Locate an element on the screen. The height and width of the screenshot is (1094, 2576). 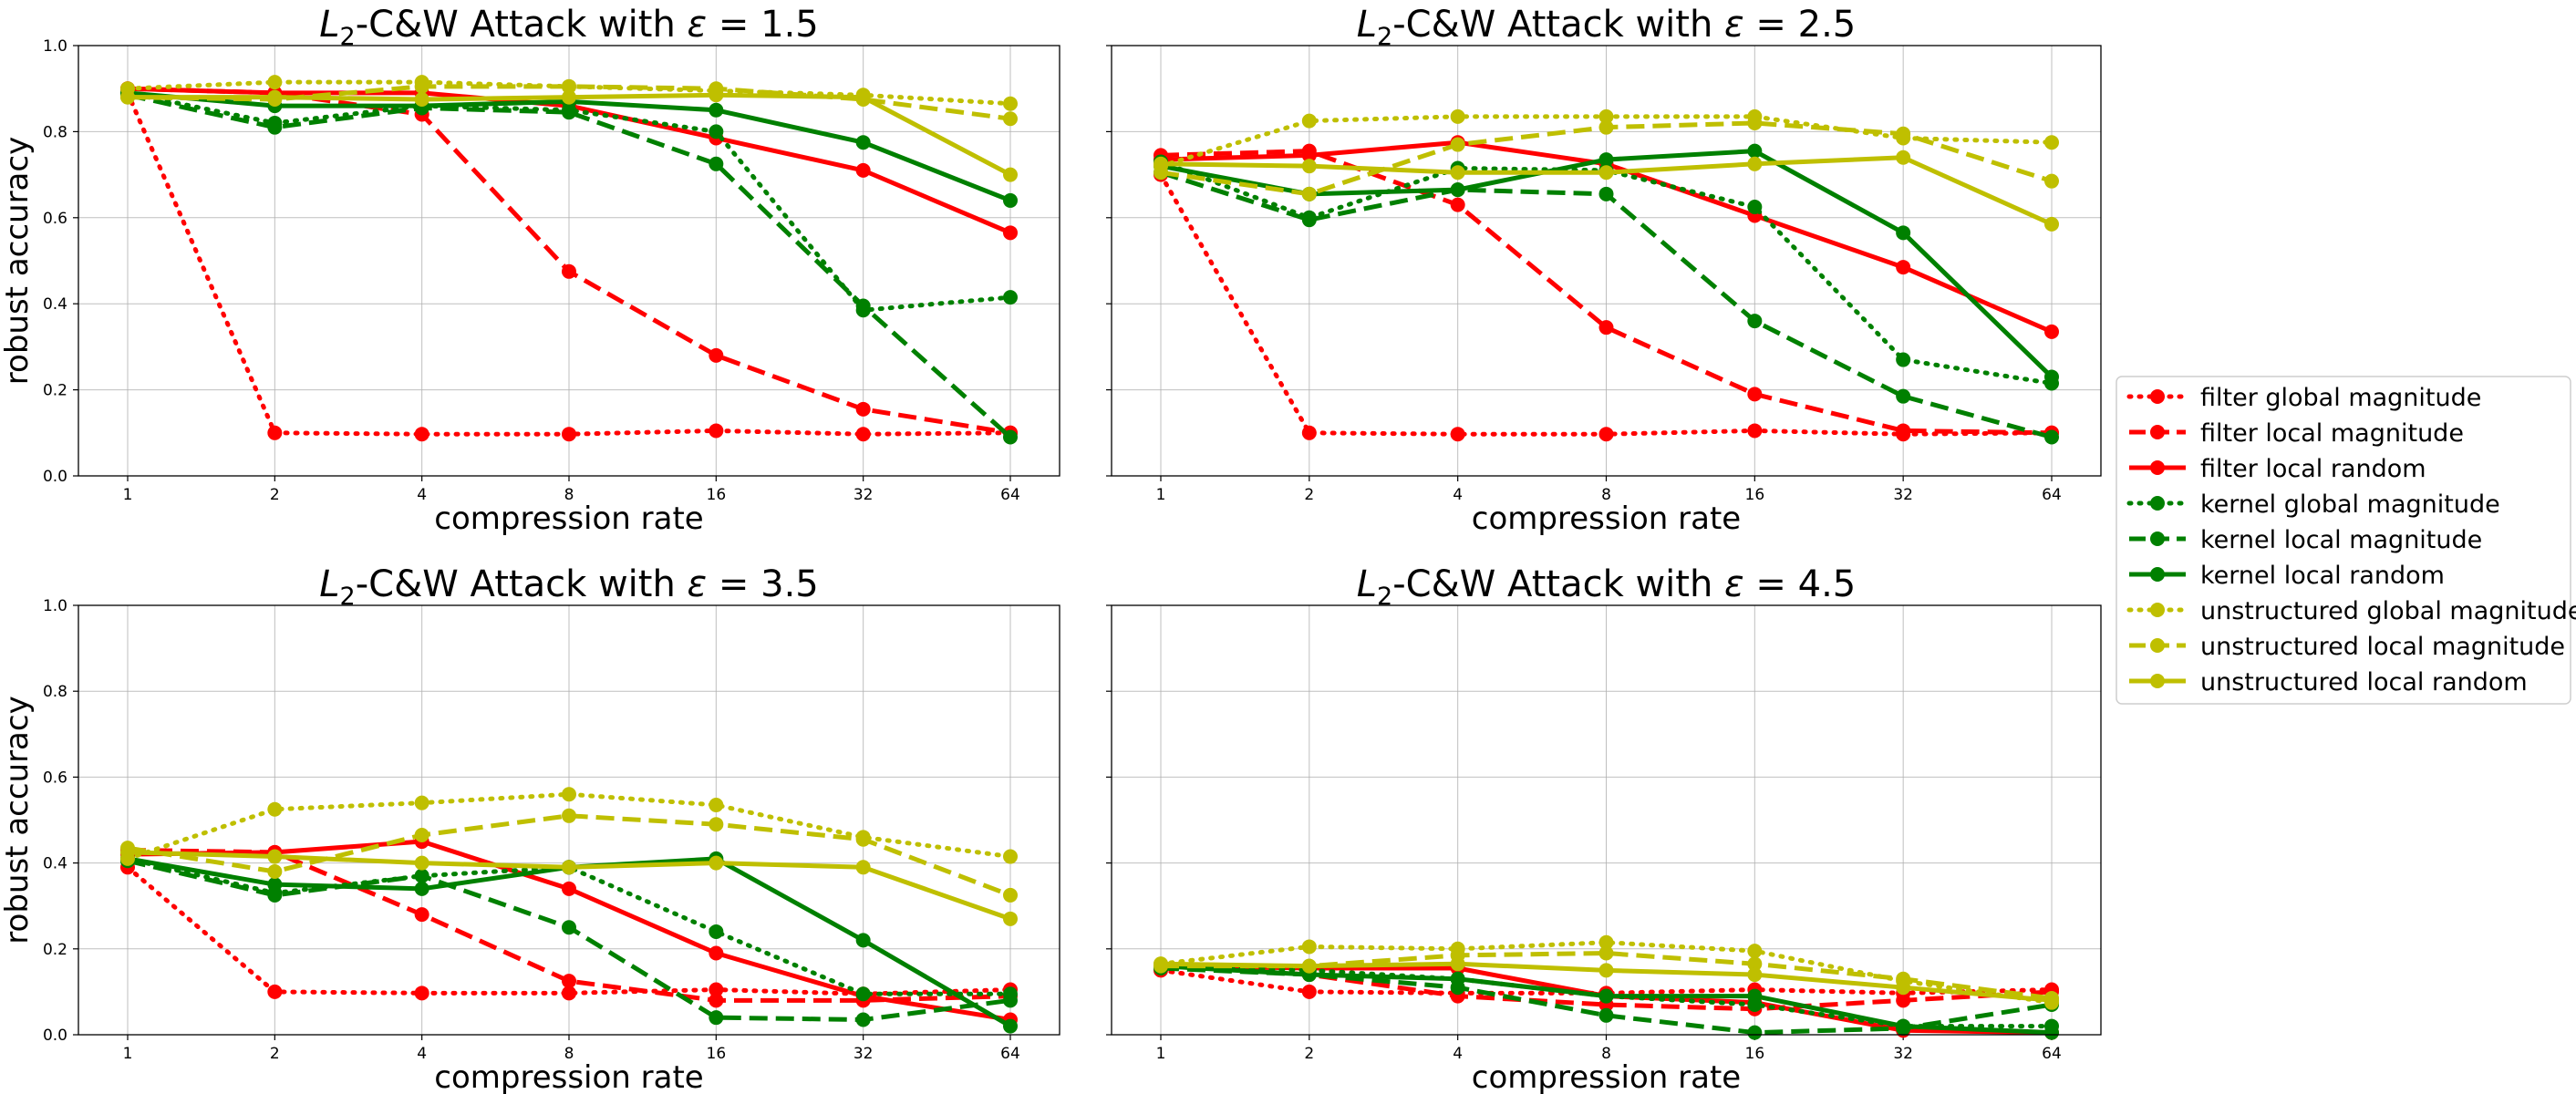
series-kernel-local-magnitude is located at coordinates (569, 266).